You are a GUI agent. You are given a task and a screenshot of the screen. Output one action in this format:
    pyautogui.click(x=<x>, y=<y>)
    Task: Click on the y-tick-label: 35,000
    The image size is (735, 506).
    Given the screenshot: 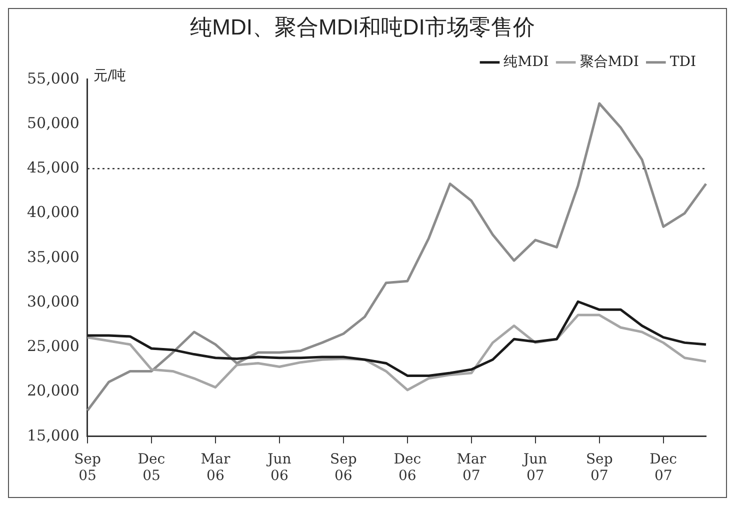 What is the action you would take?
    pyautogui.click(x=53, y=257)
    